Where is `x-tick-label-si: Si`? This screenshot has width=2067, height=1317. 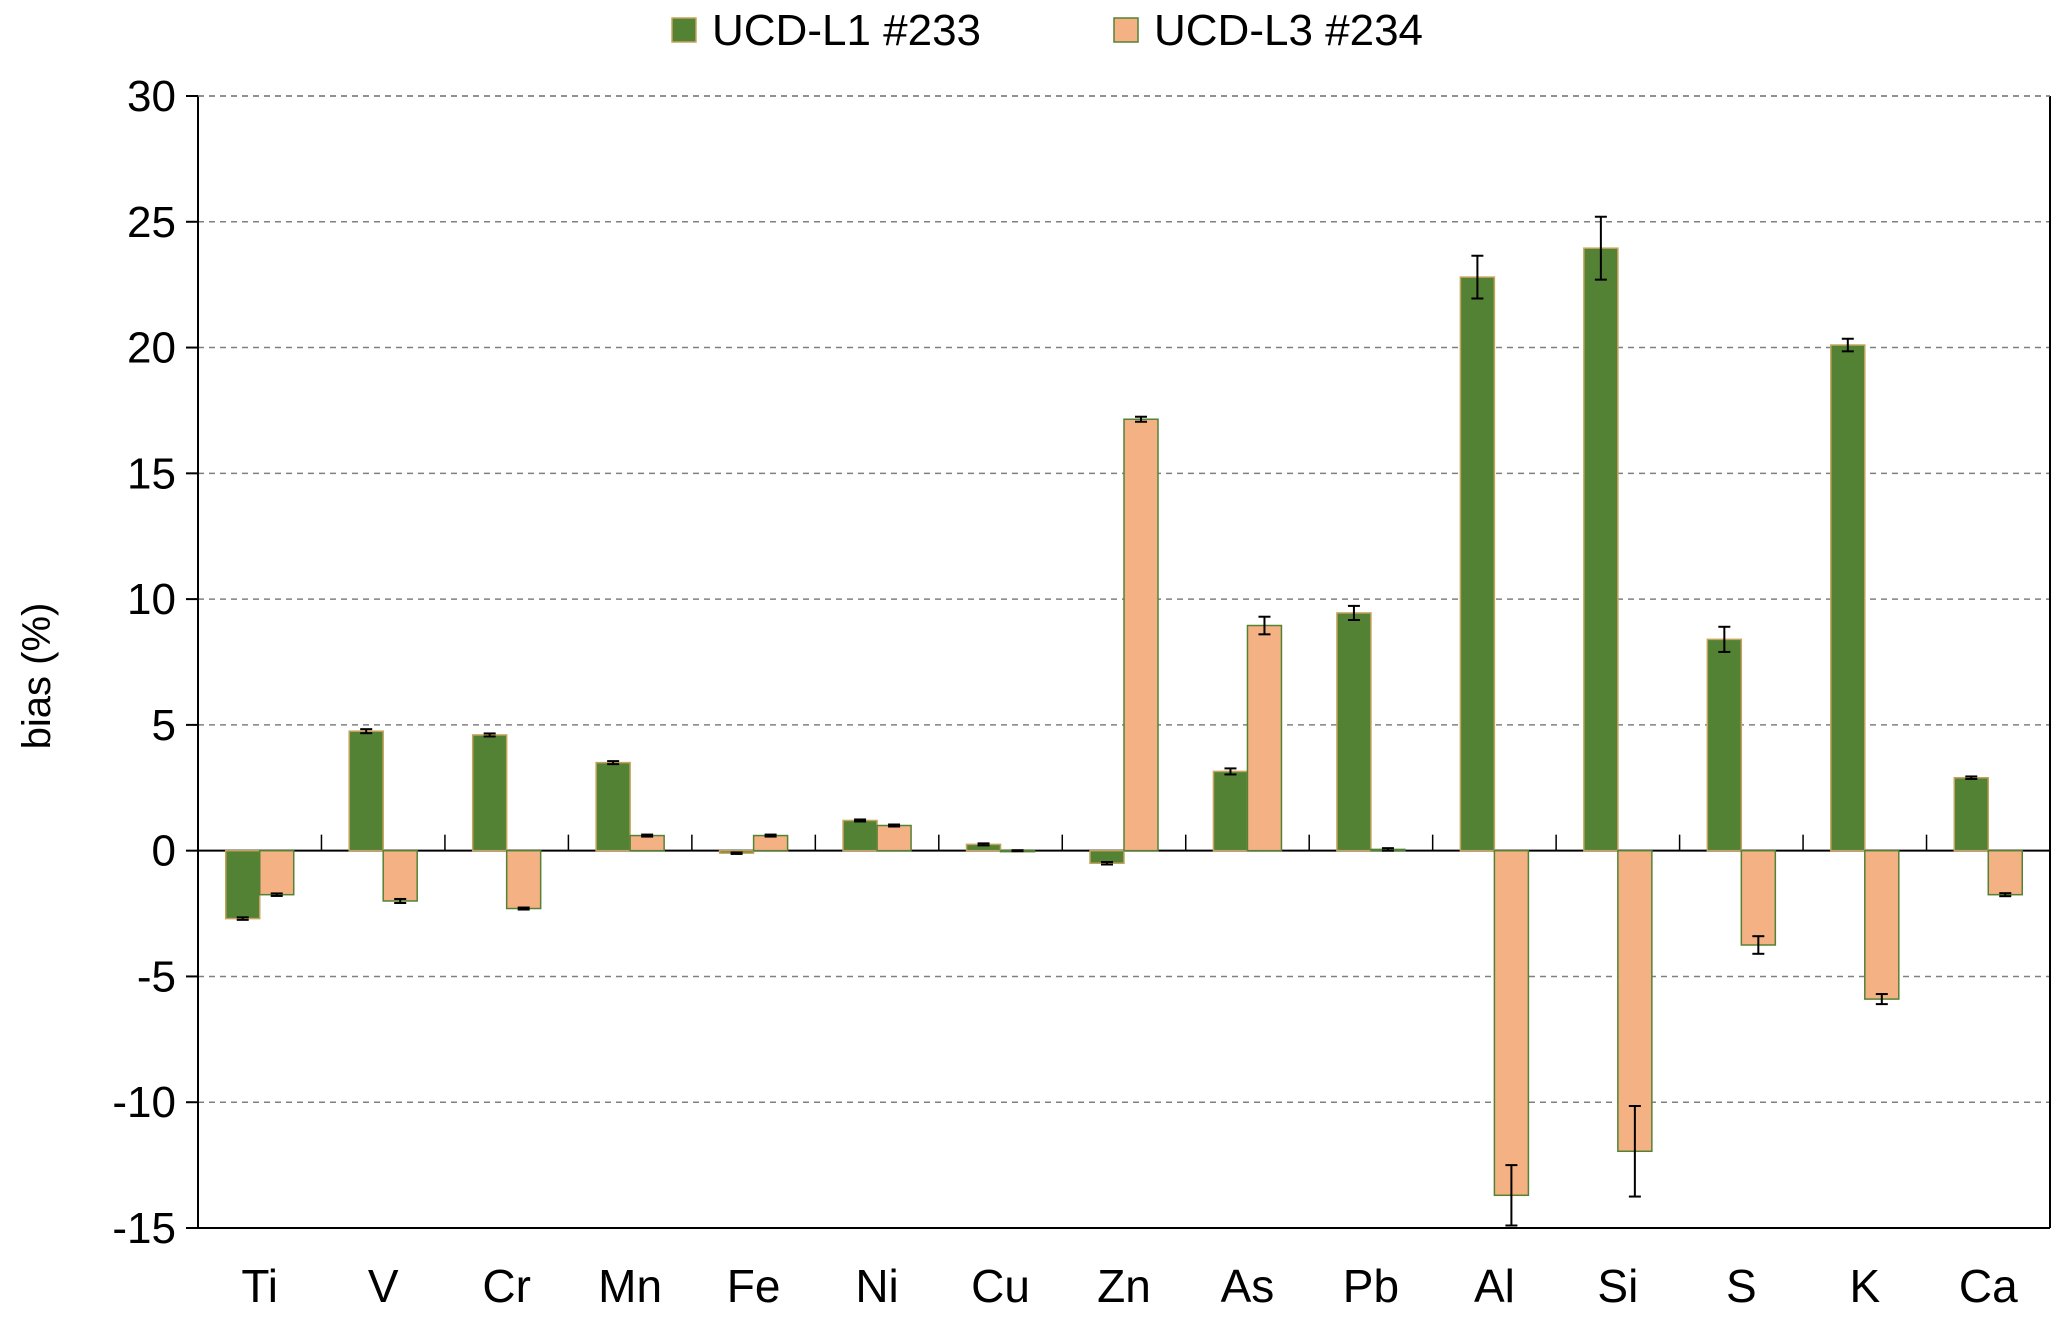
x-tick-label-si: Si is located at coordinates (1617, 1286).